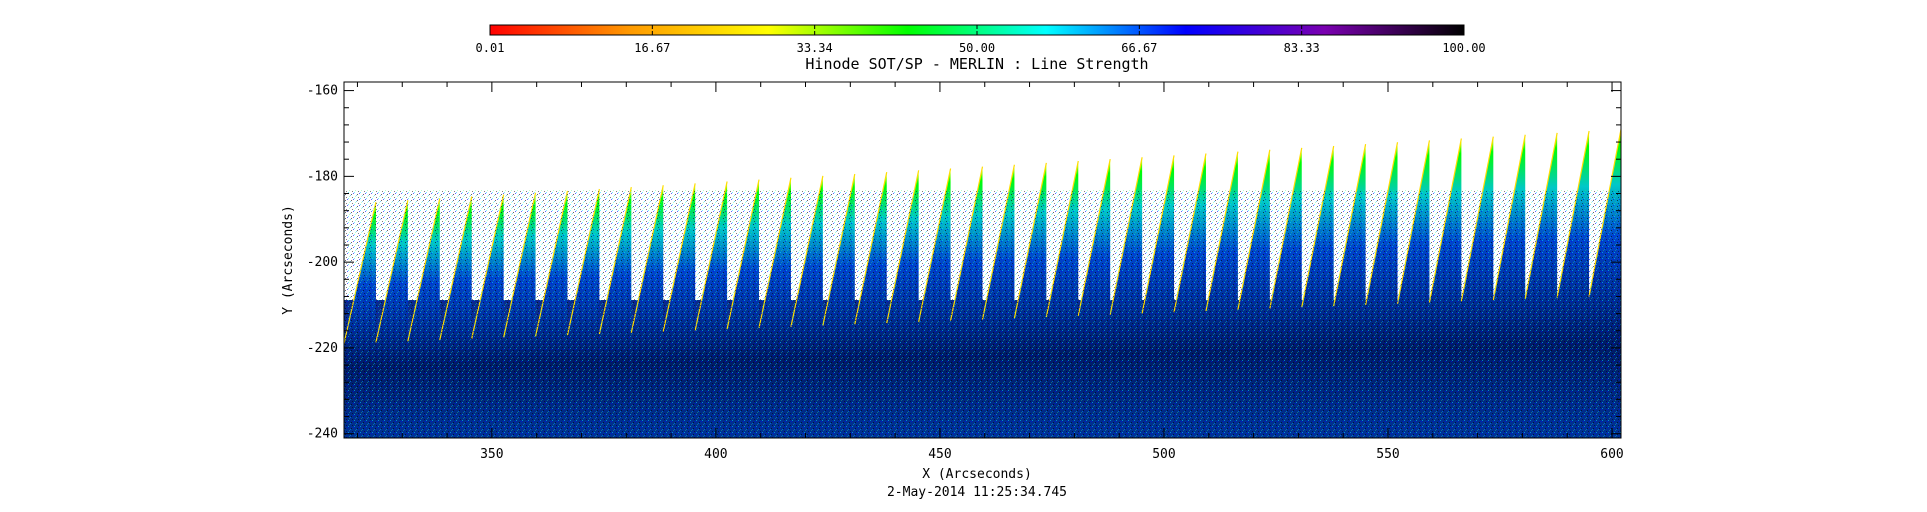 This screenshot has height=512, width=1927. What do you see at coordinates (977, 474) in the screenshot?
I see `x-axis-label: X (Arcseconds)` at bounding box center [977, 474].